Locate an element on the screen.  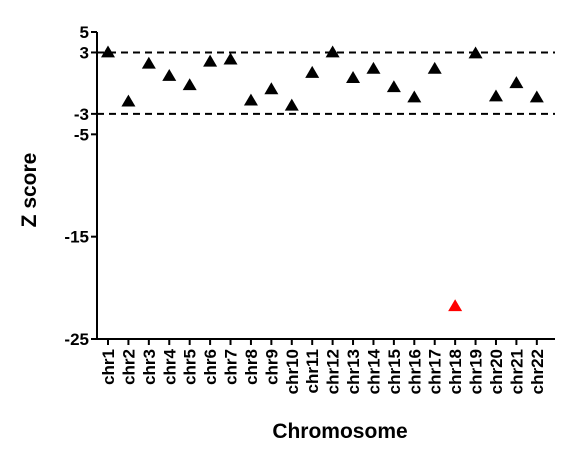
data-point-chr10 is located at coordinates (291, 104).